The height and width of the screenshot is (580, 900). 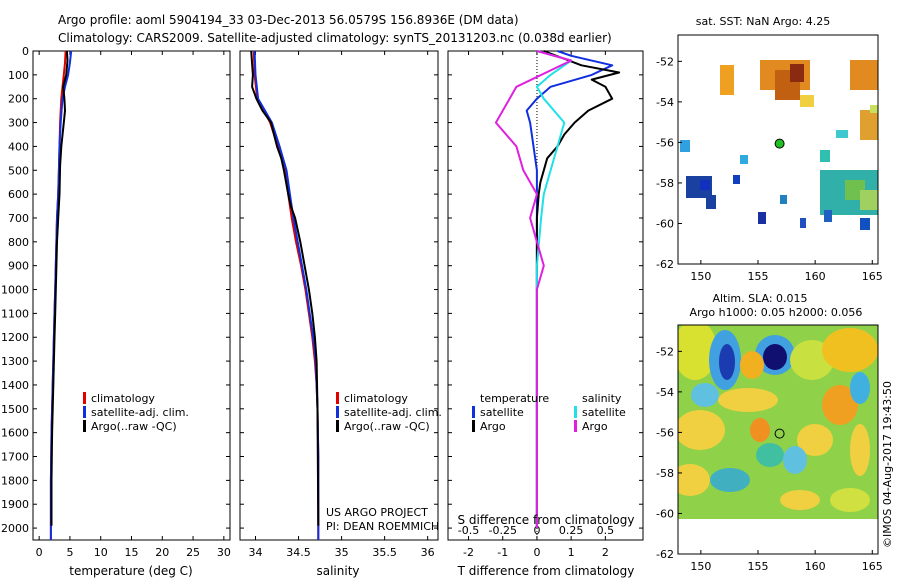 What do you see at coordinates (18, 123) in the screenshot?
I see `y-tick-label: 300` at bounding box center [18, 123].